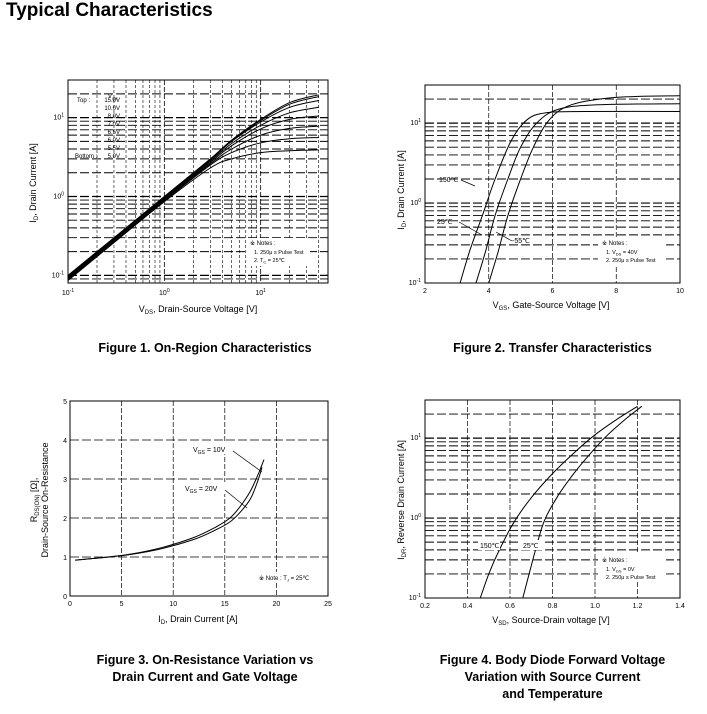 The height and width of the screenshot is (714, 707). I want to click on fig3-ticks: 0 5 10 15 20 25 0 1 2 3 4 5, so click(197, 503).